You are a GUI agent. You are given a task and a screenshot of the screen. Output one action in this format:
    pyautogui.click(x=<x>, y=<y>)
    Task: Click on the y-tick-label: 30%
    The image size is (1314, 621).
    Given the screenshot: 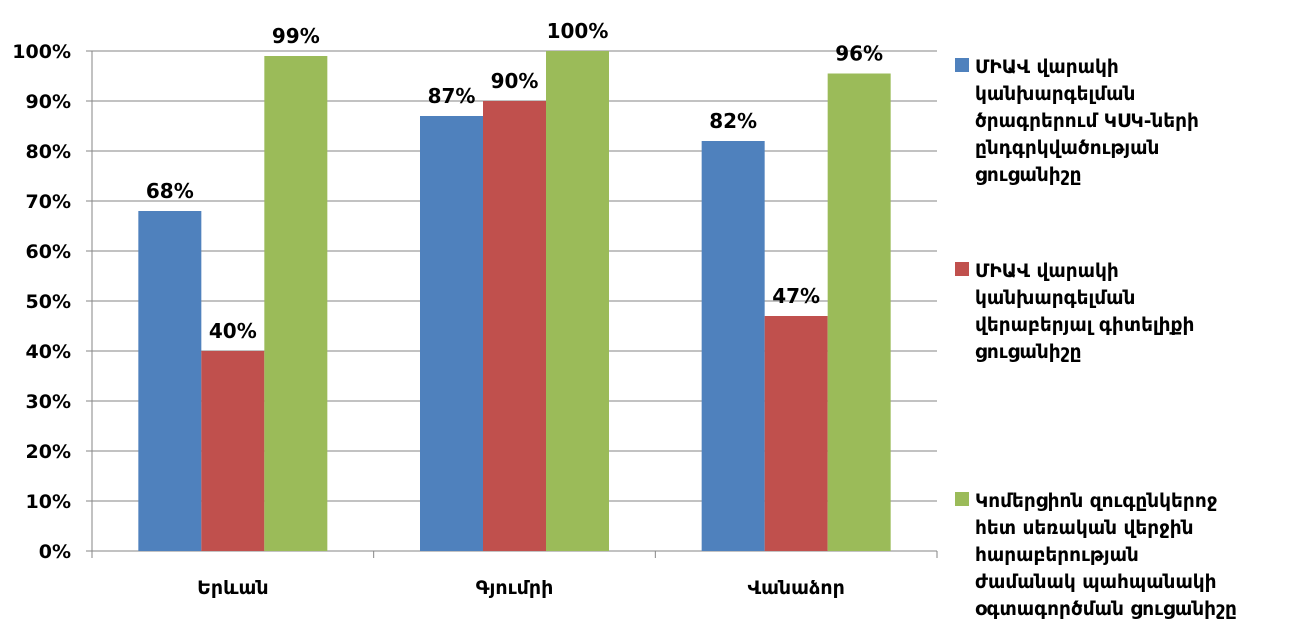 What is the action you would take?
    pyautogui.click(x=48, y=402)
    